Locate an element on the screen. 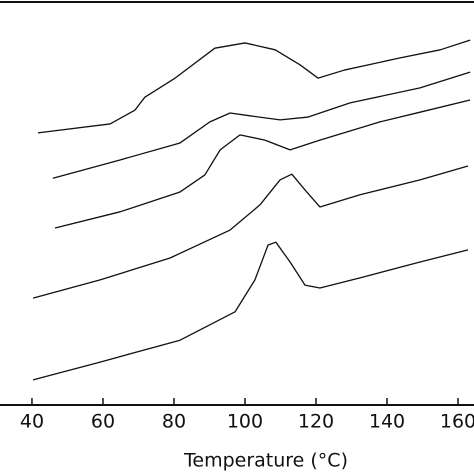 This screenshot has height=474, width=474. x-tick-label: 140 is located at coordinates (387, 422).